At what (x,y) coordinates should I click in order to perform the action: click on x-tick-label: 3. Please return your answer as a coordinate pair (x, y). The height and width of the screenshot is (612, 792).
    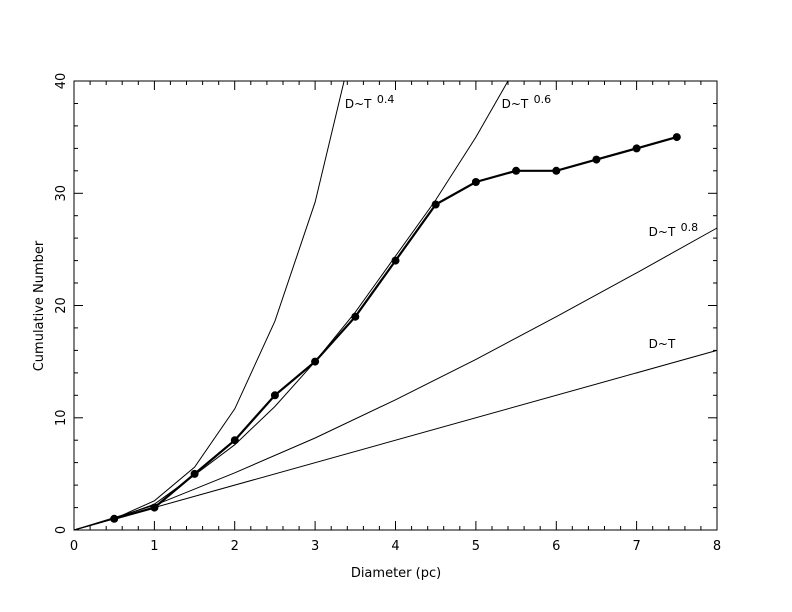
    Looking at the image, I should click on (315, 546).